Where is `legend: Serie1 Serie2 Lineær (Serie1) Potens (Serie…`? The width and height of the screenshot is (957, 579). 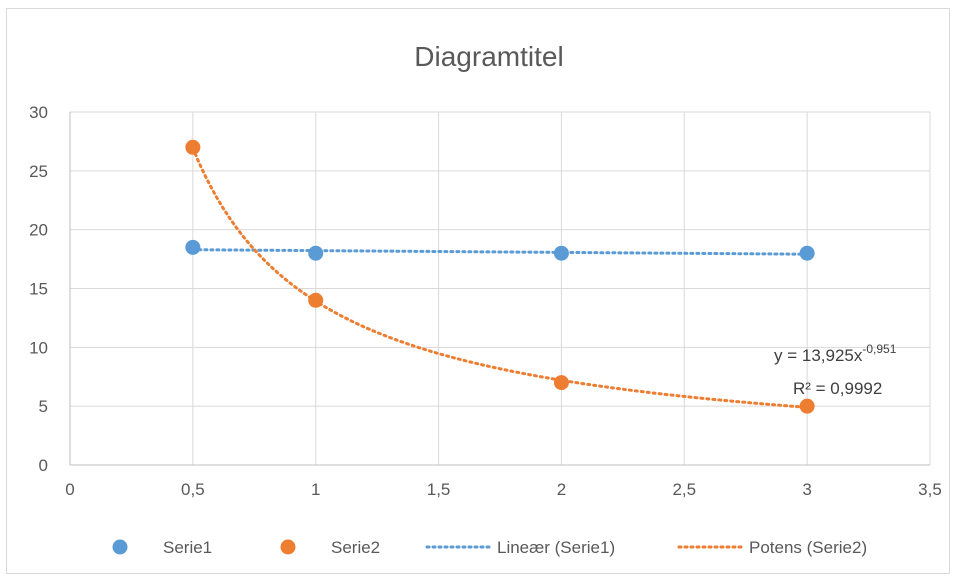
legend: Serie1 Serie2 Lineær (Serie1) Potens (Serie… is located at coordinates (489, 547).